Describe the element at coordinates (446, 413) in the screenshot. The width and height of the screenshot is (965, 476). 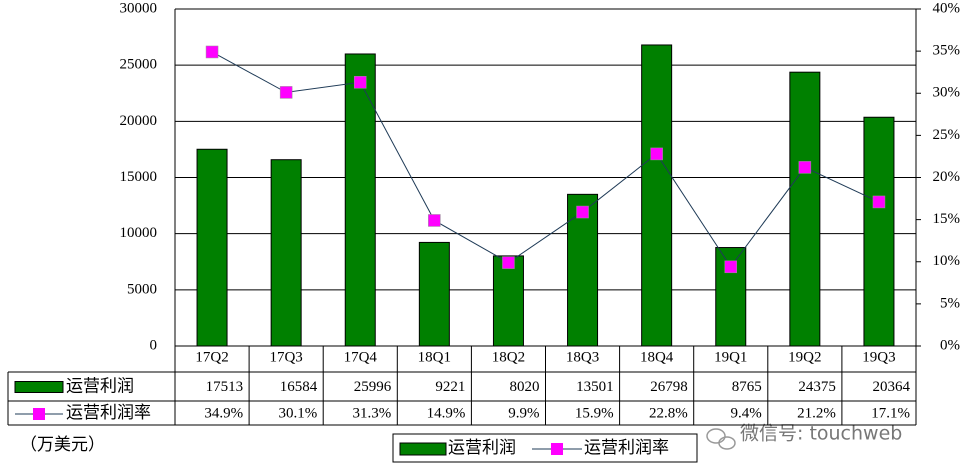
I see `table-value: 14.9%` at that location.